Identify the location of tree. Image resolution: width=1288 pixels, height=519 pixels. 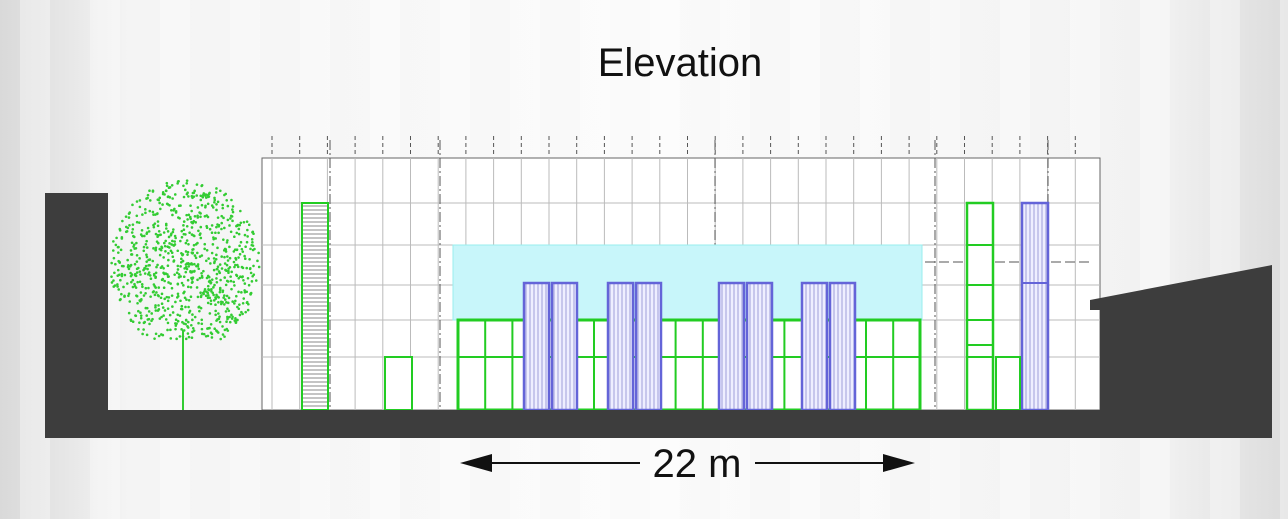
(185, 294).